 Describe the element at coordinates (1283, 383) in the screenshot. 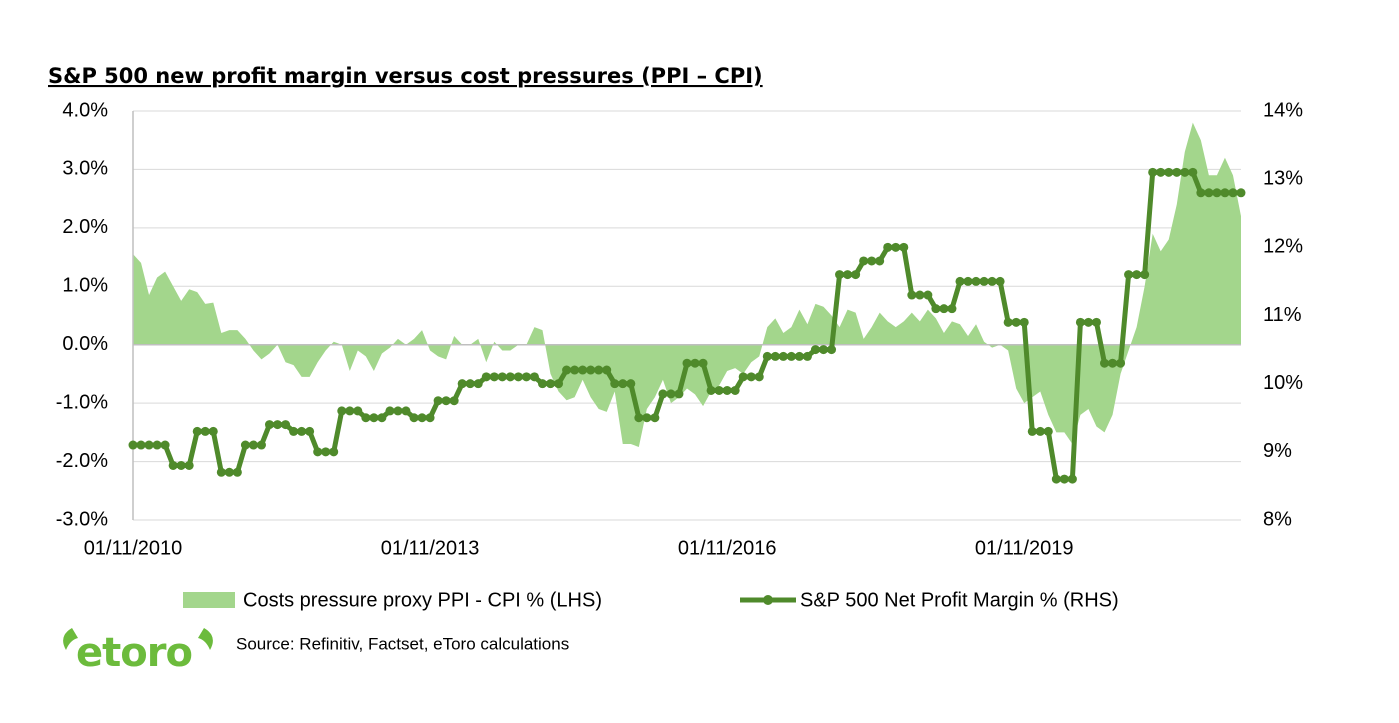

I see `y2-tick-label: 10%` at that location.